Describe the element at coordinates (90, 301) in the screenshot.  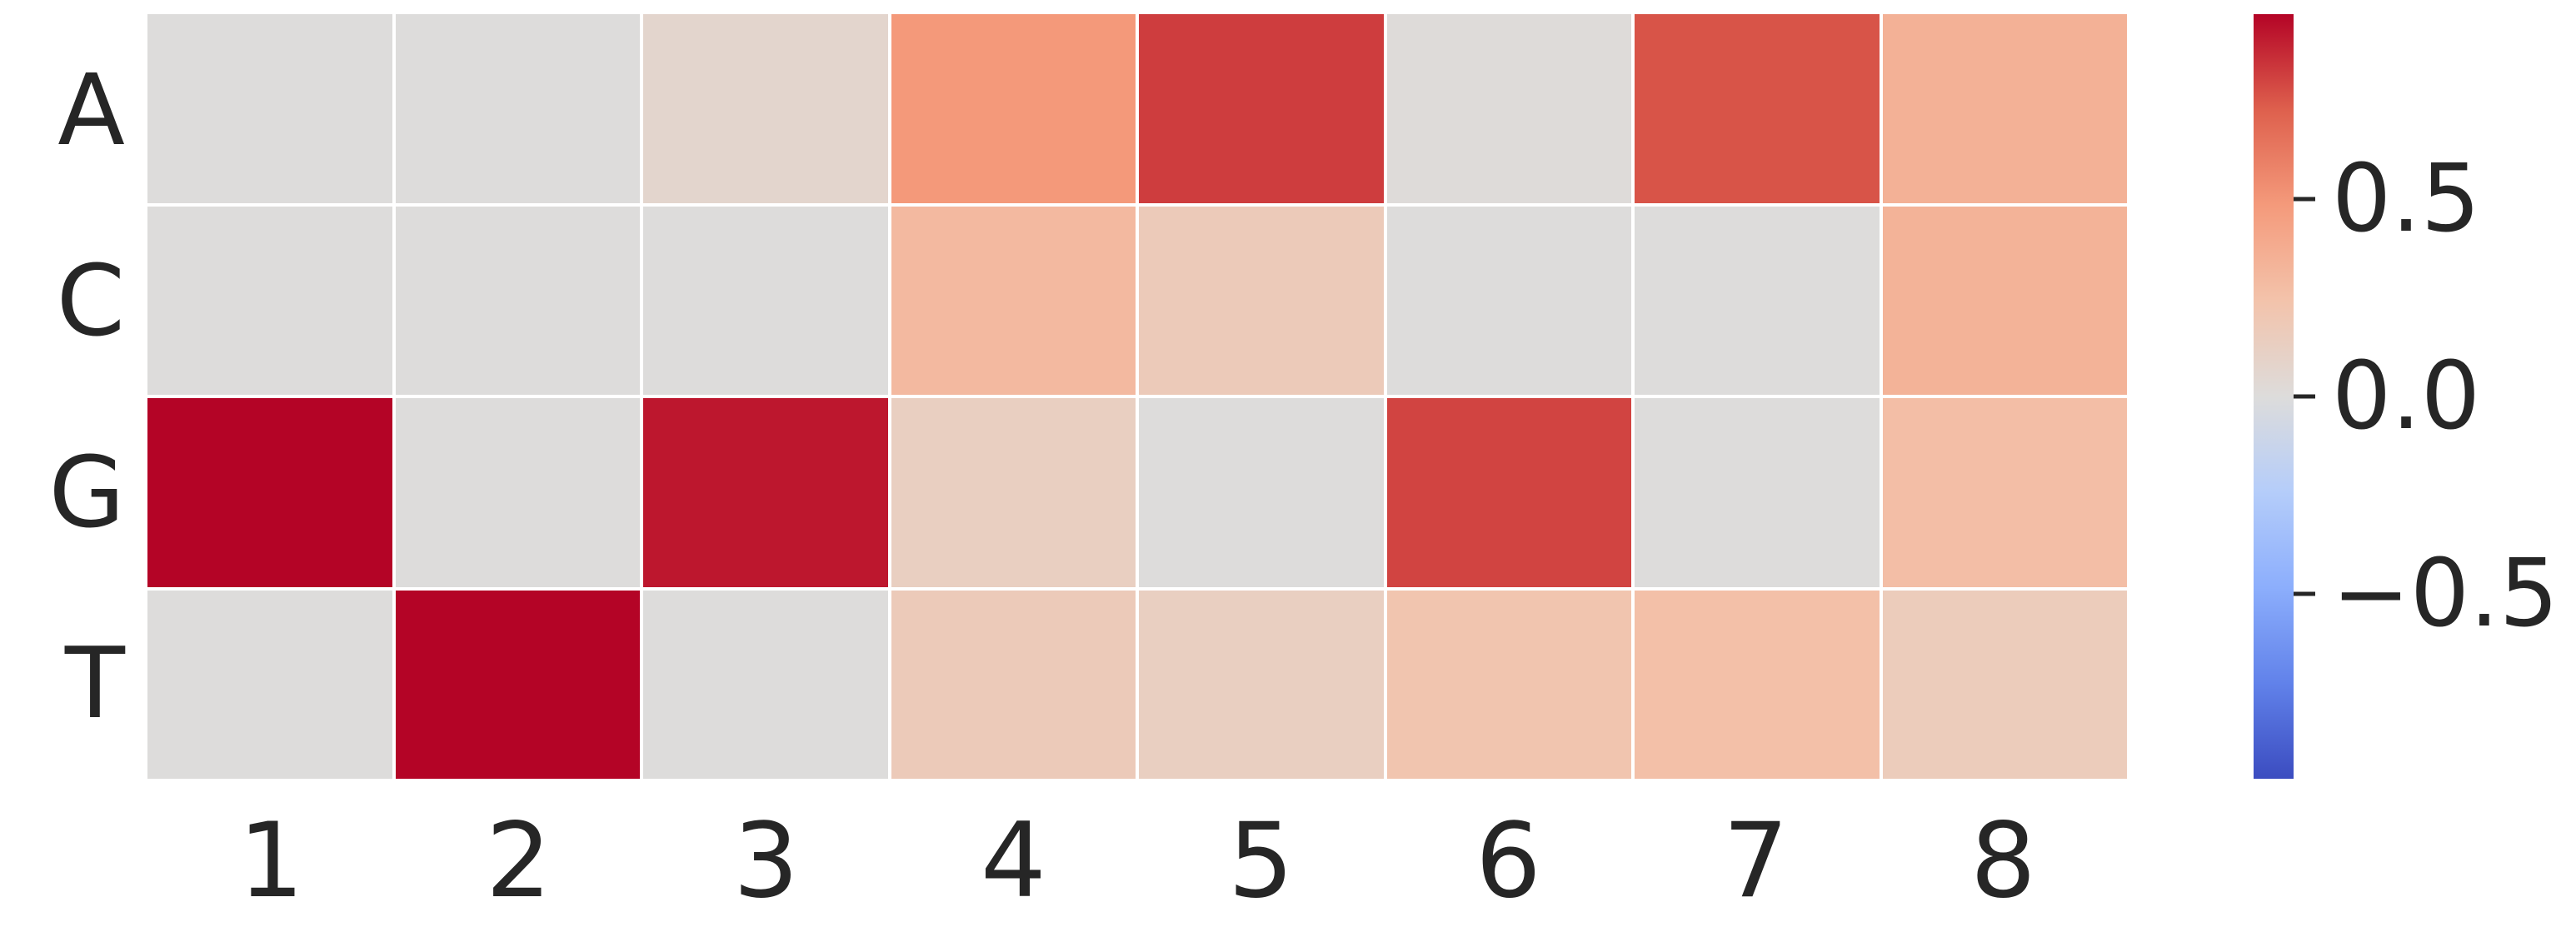
I see `y-tick-label-C: C` at that location.